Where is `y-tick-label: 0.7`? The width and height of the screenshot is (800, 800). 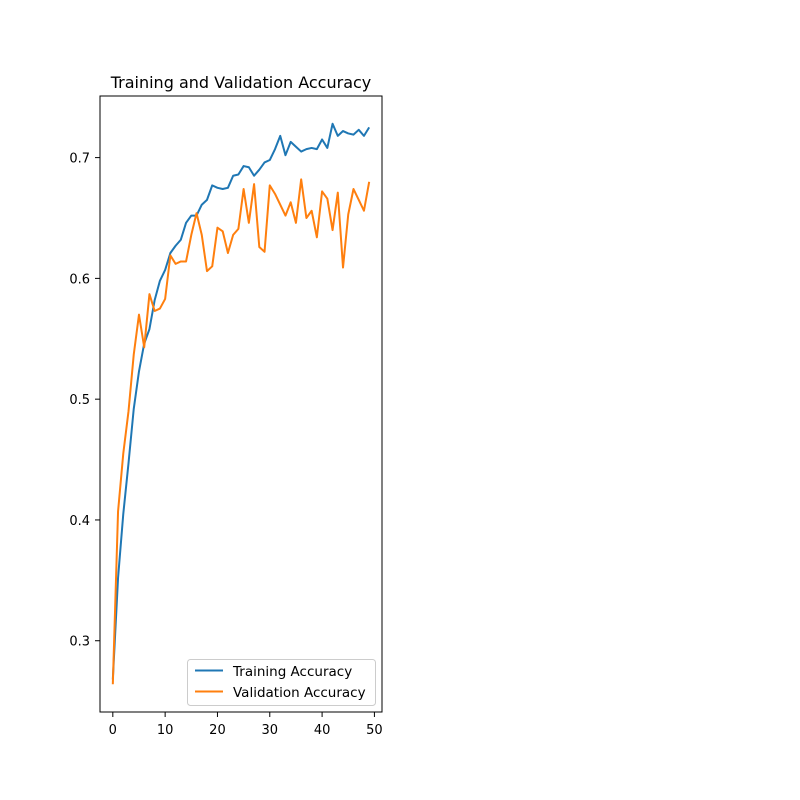 y-tick-label: 0.7 is located at coordinates (79, 159).